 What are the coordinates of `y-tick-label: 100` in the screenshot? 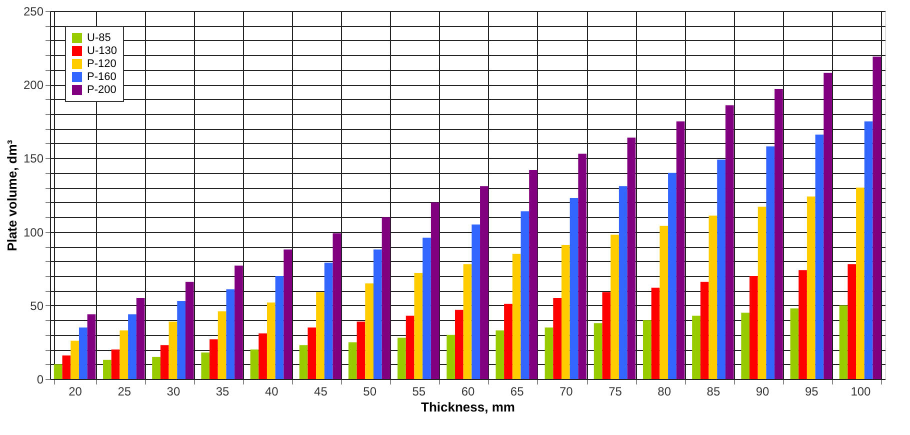 It's located at (33, 232).